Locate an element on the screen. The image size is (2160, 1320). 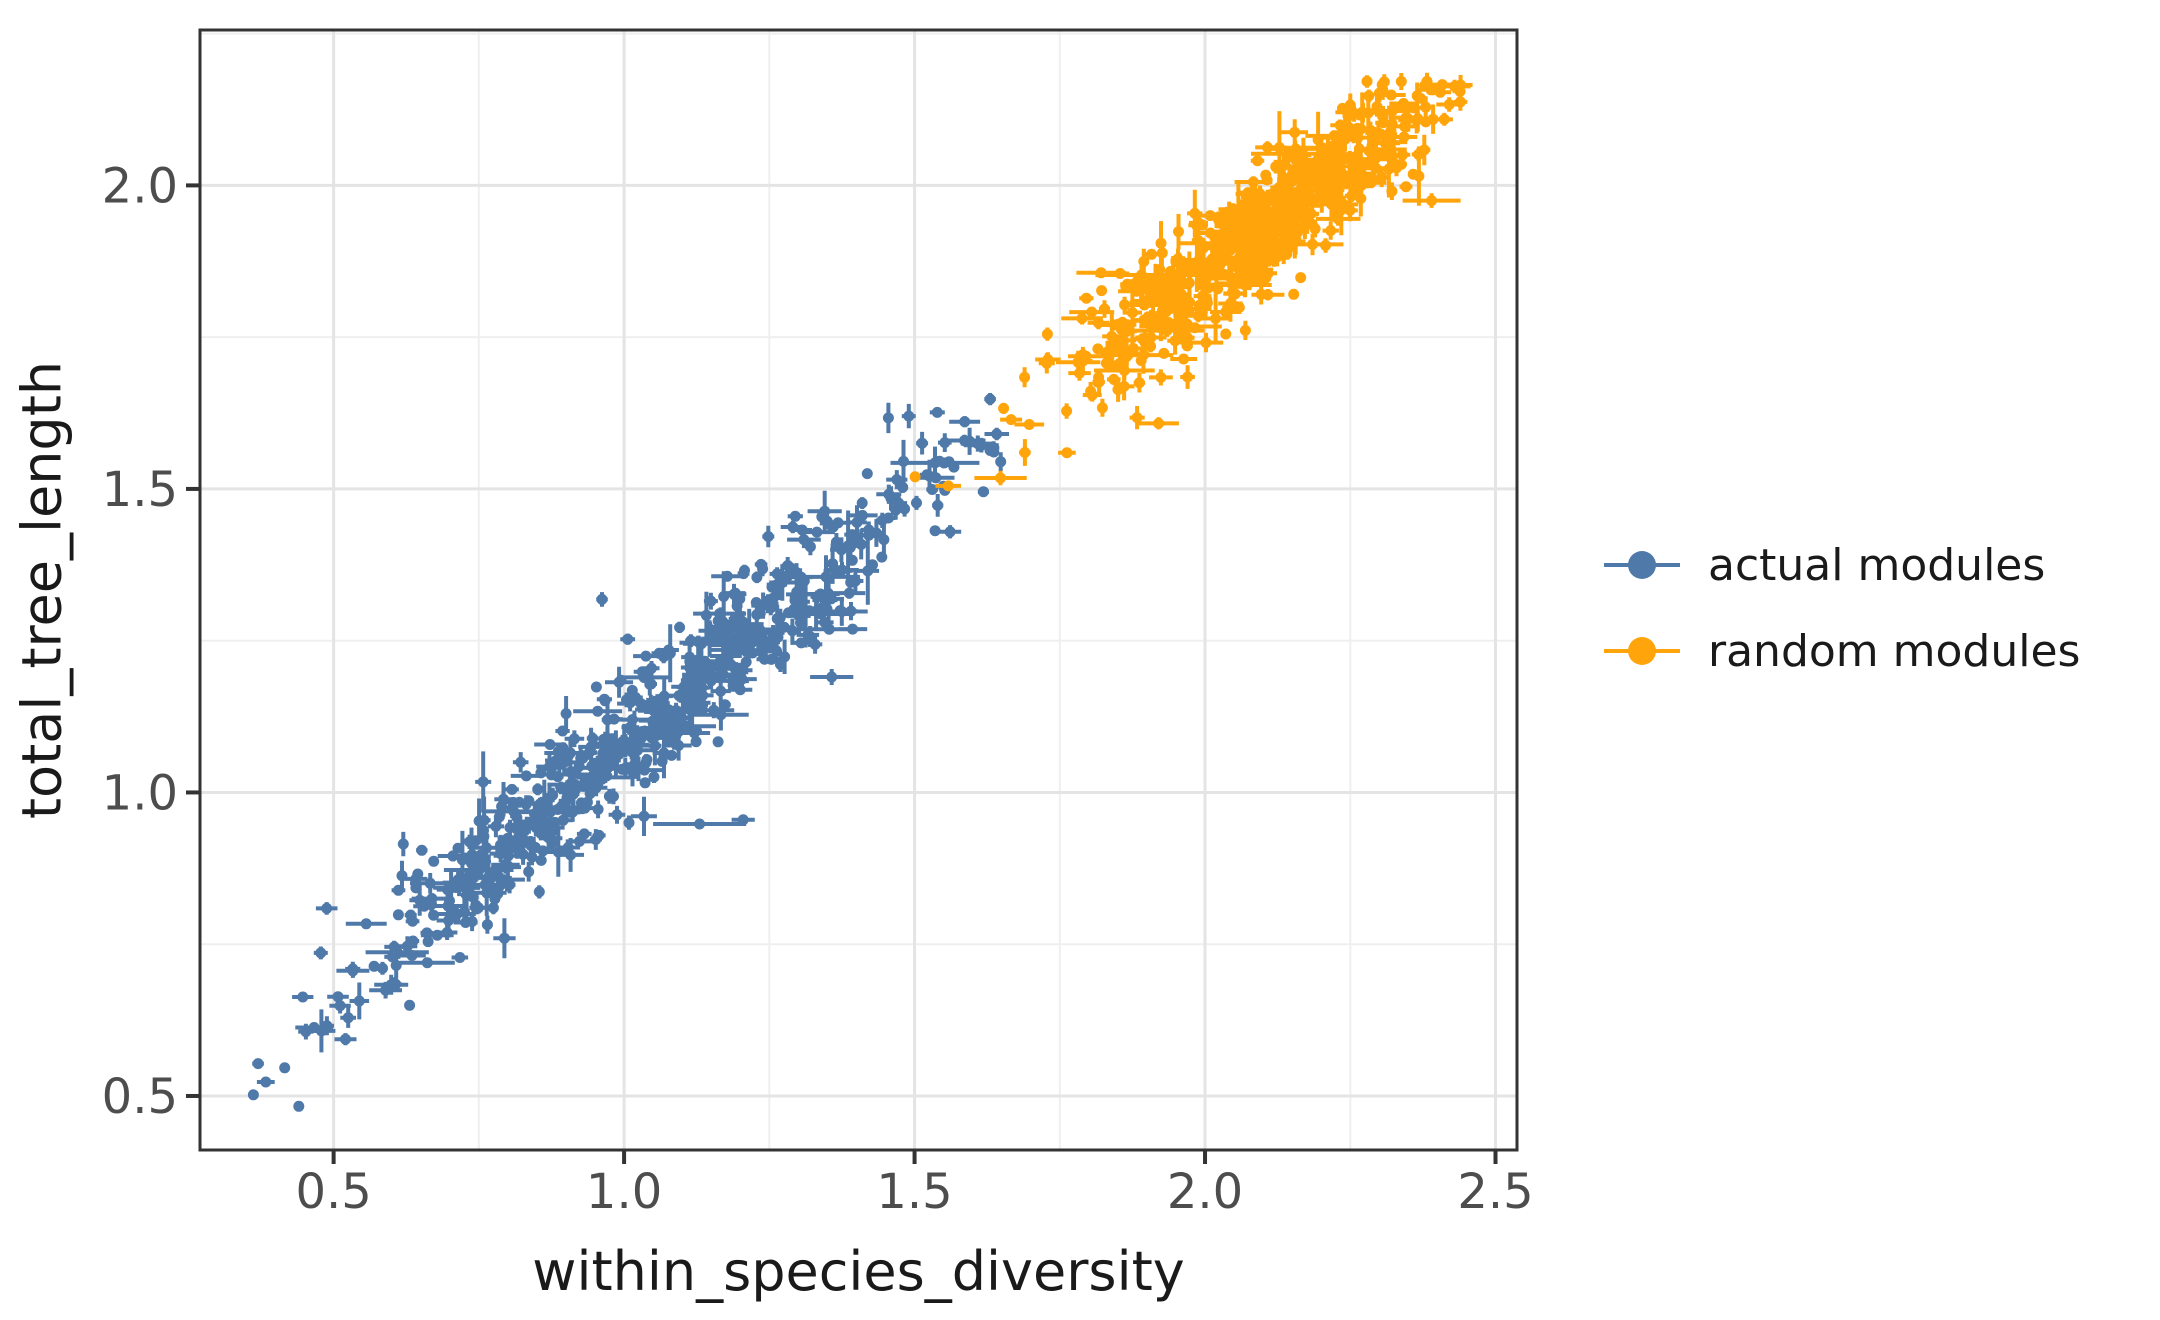
legend-item-random-modules: random modules is located at coordinates (1840, 651).